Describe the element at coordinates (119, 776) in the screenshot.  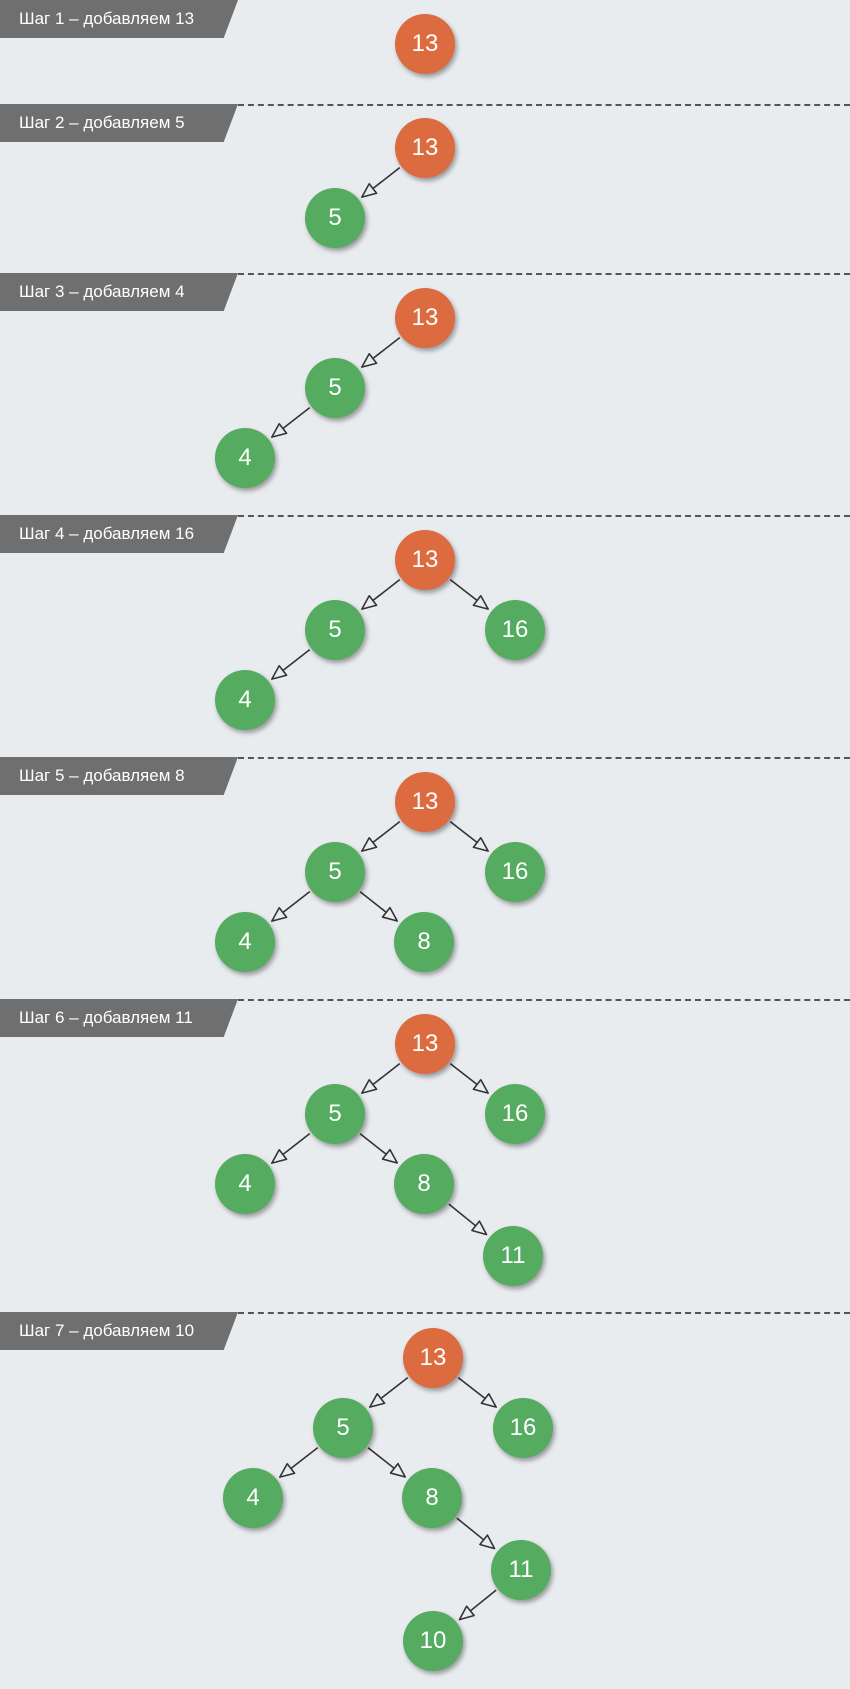
I see `step-5-label: Шаг 5 – добавляем 8` at that location.